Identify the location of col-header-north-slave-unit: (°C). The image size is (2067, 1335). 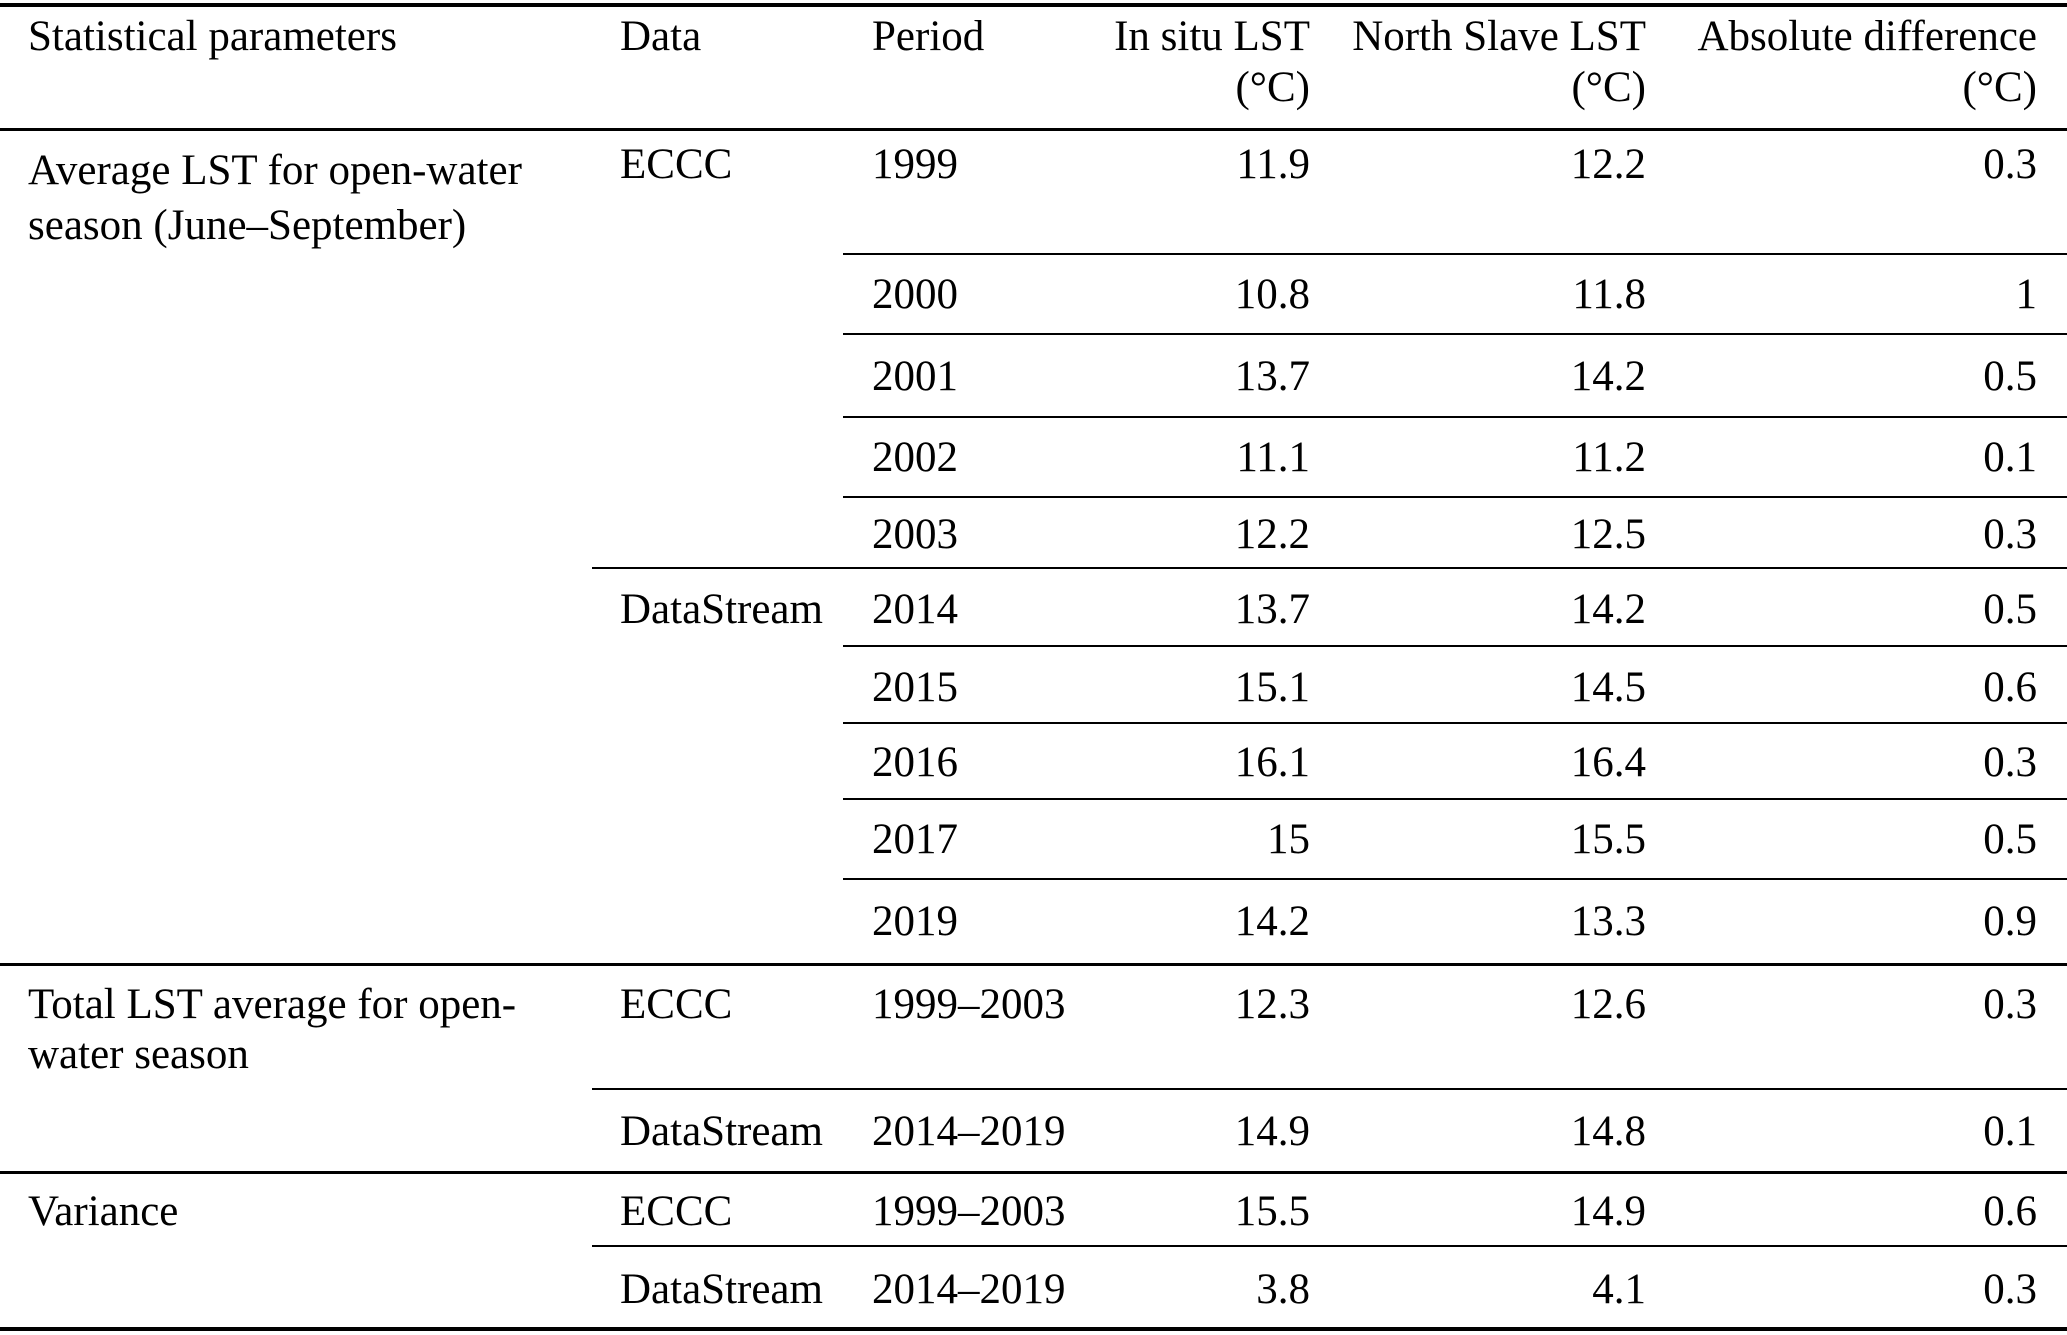
(1608, 87).